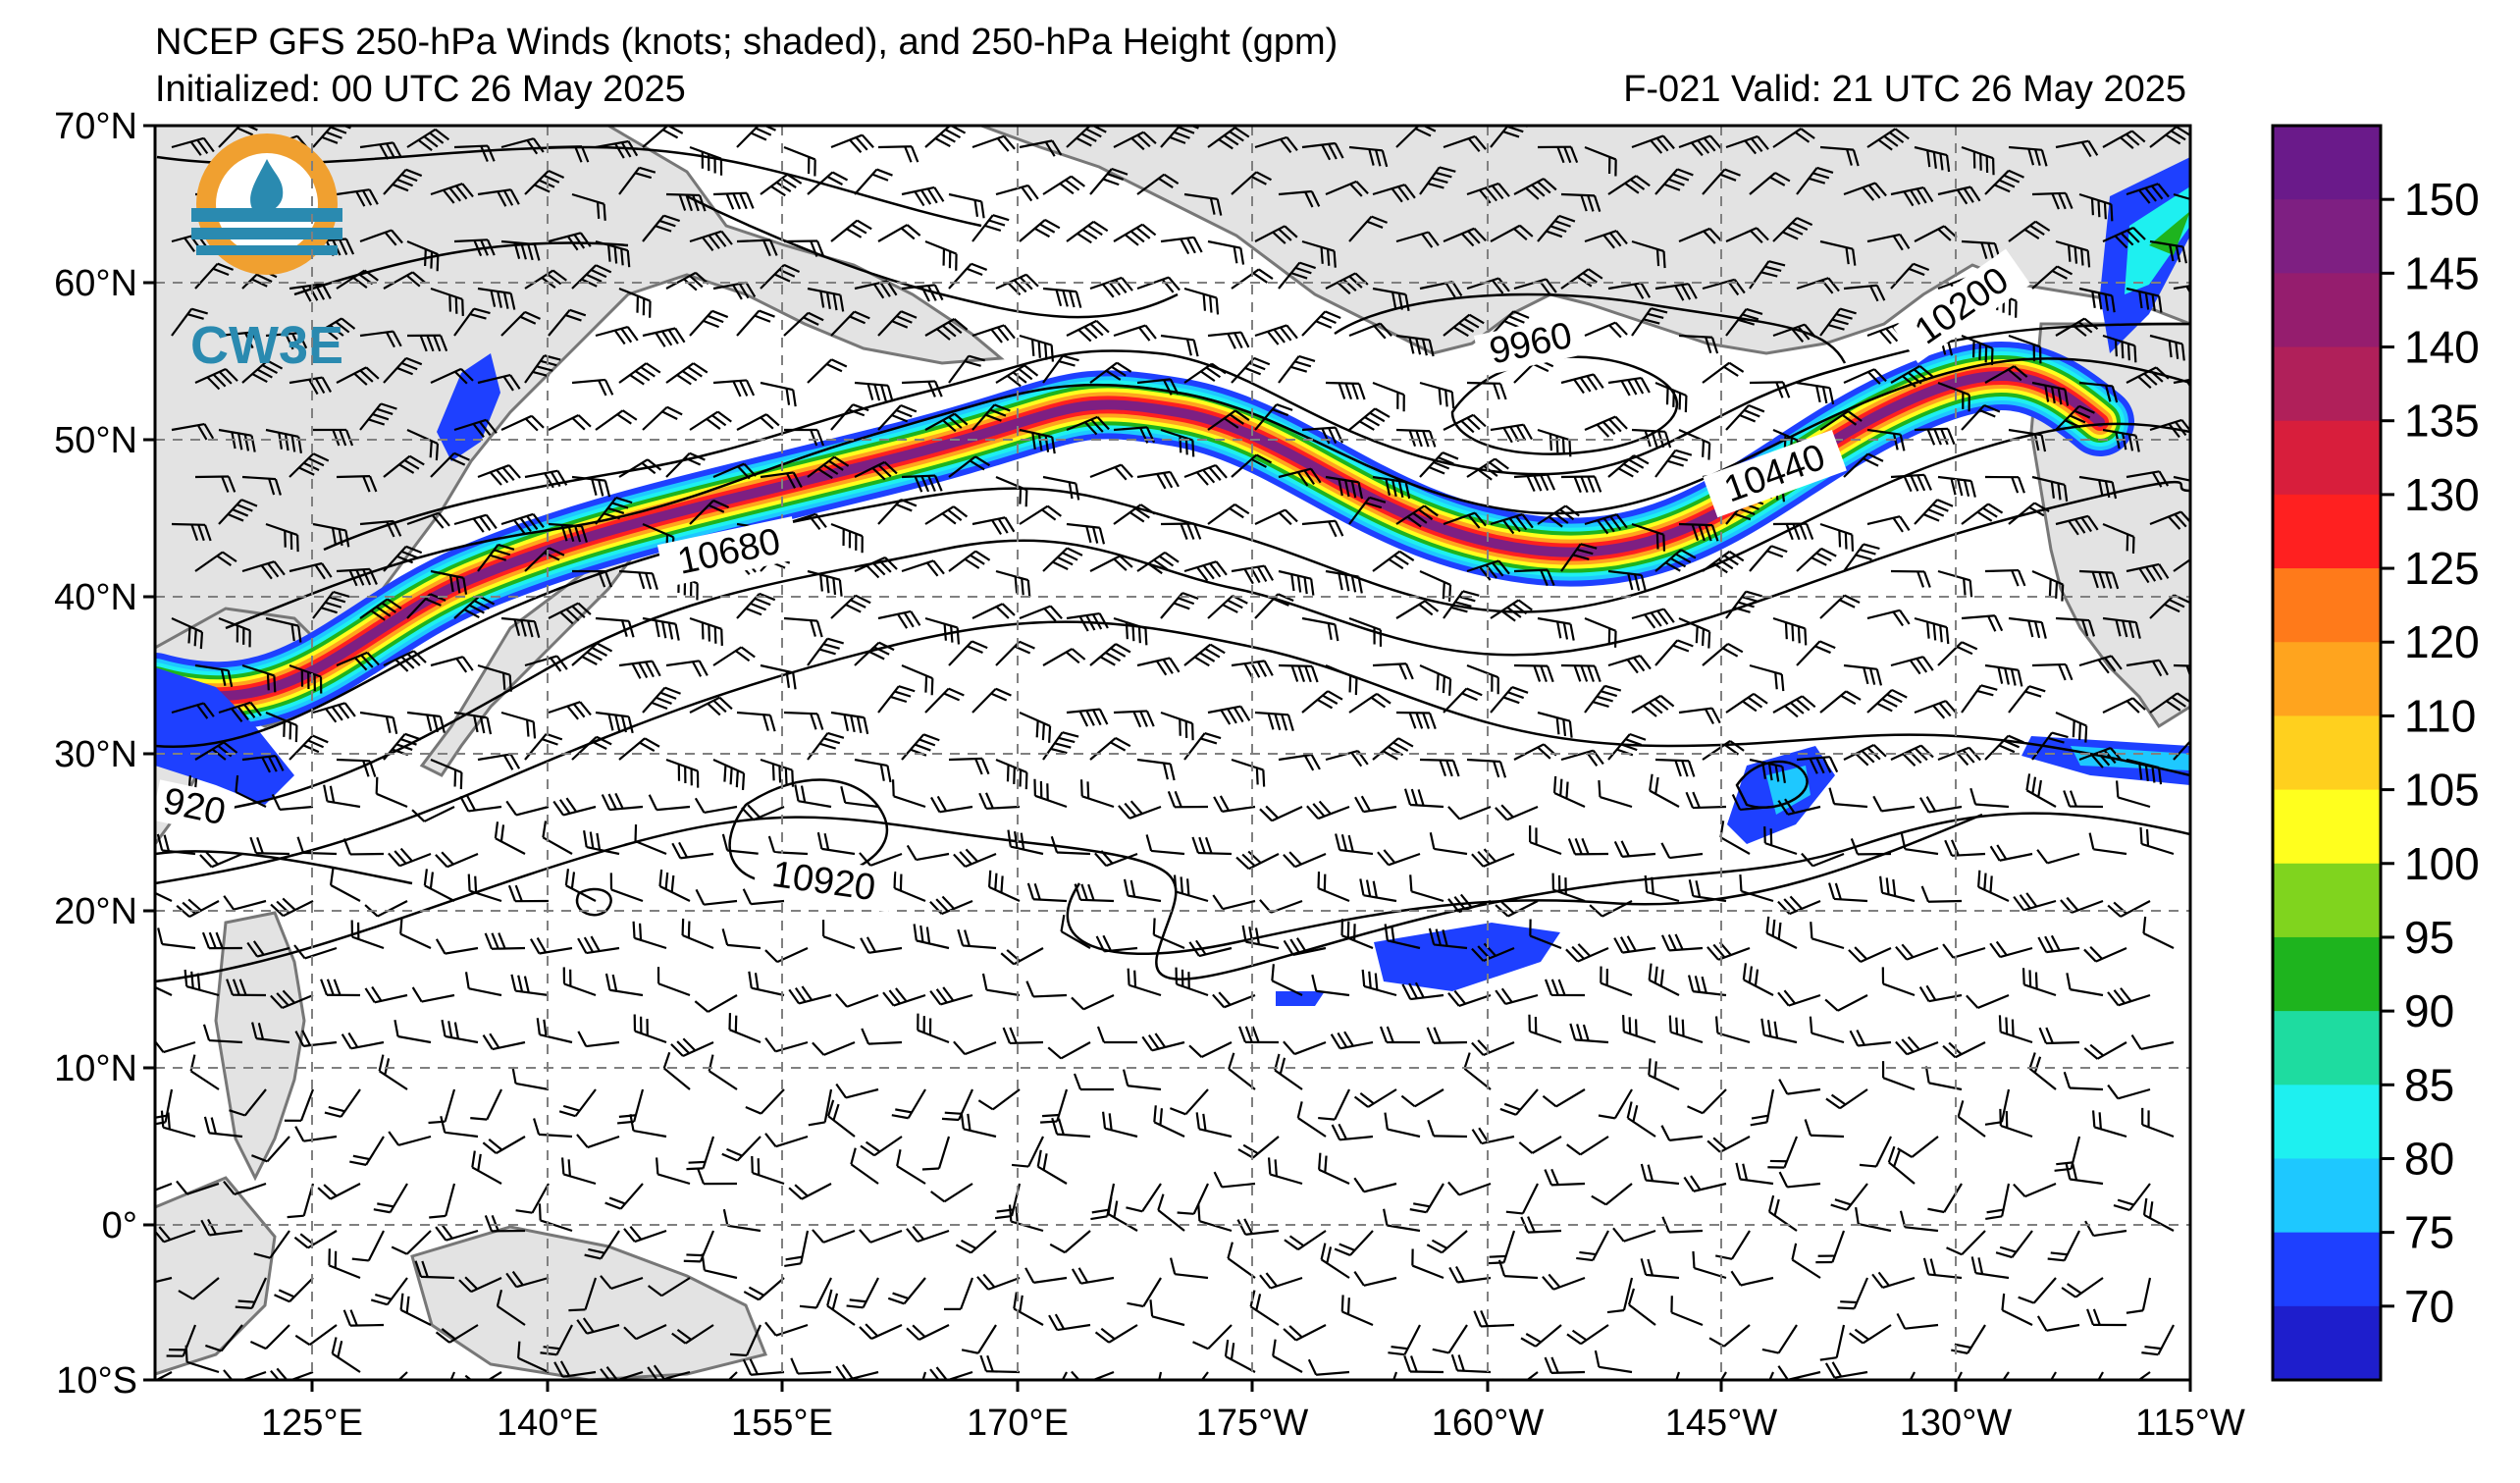  I want to click on cw3e-logo: CW3E, so click(266, 254).